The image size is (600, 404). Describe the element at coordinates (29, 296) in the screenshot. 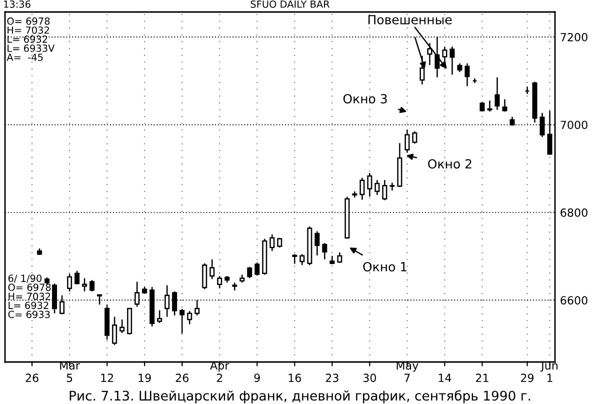

I see `annotation: 6/ 1/90 O= 6978 H= 7032 L= 6932 C= 6933` at that location.